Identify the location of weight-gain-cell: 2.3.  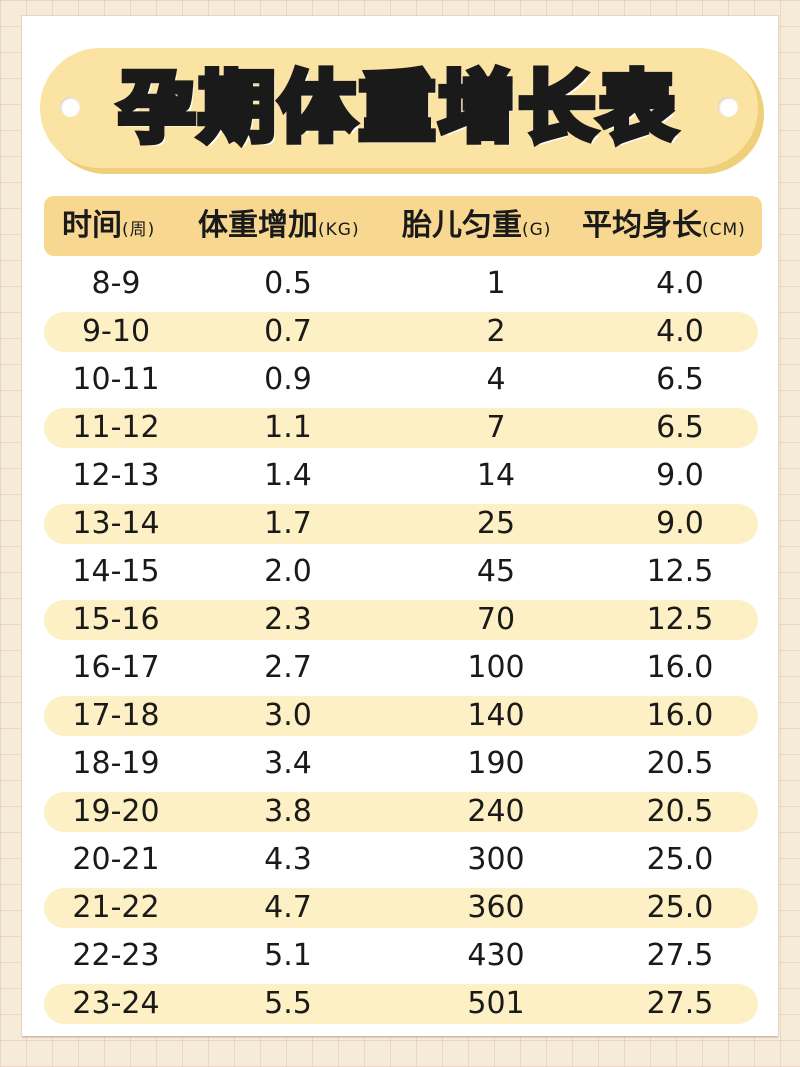
(288, 619).